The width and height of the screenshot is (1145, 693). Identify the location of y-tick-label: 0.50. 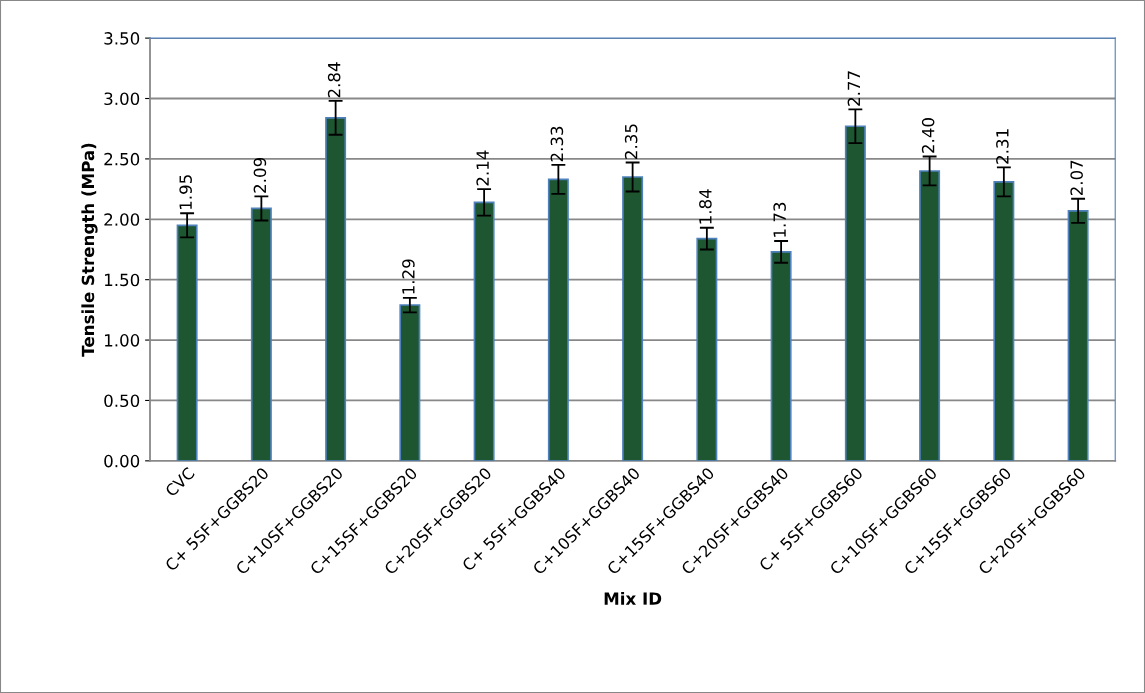
(122, 401).